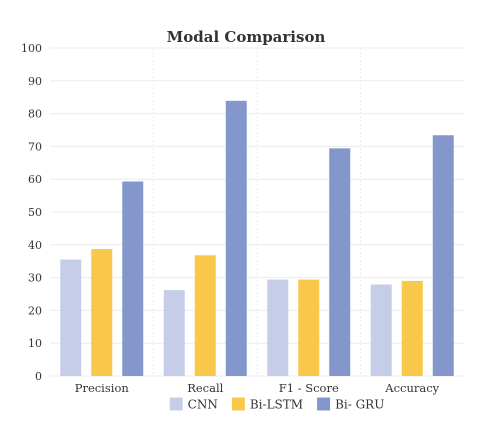  What do you see at coordinates (31, 48) in the screenshot?
I see `y-tick-label: 100` at bounding box center [31, 48].